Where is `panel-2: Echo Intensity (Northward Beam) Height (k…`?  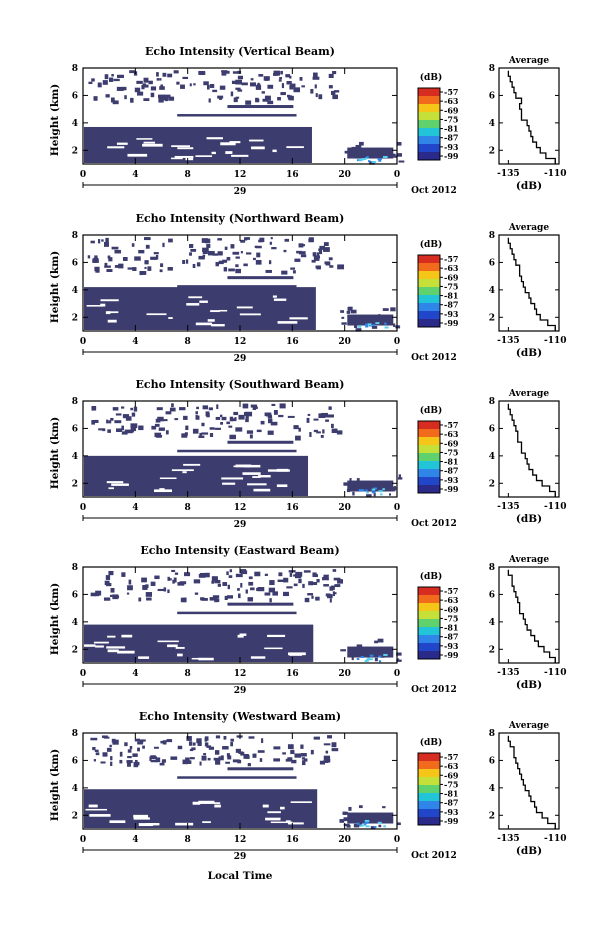
panel-2: Echo Intensity (Northward Beam) Height (k… is located at coordinates (308, 288).